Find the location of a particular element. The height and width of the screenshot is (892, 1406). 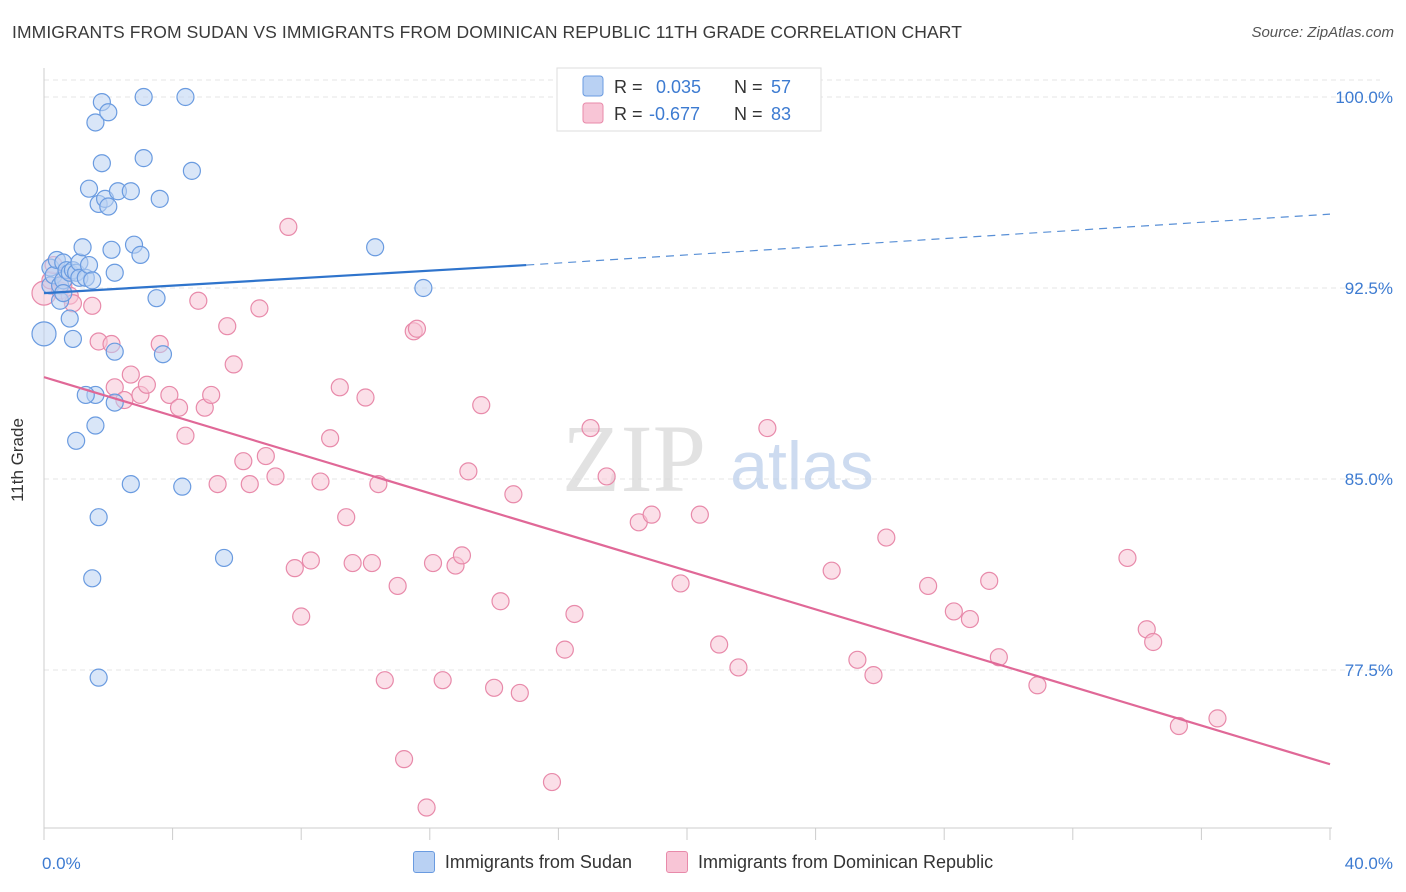

y-tick-label-0: 100.0% is located at coordinates (1364, 97).